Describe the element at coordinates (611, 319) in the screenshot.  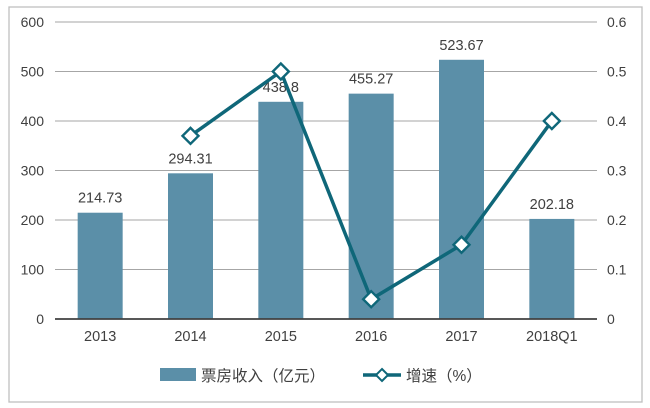
I see `right-axis-tick-label: 0` at that location.